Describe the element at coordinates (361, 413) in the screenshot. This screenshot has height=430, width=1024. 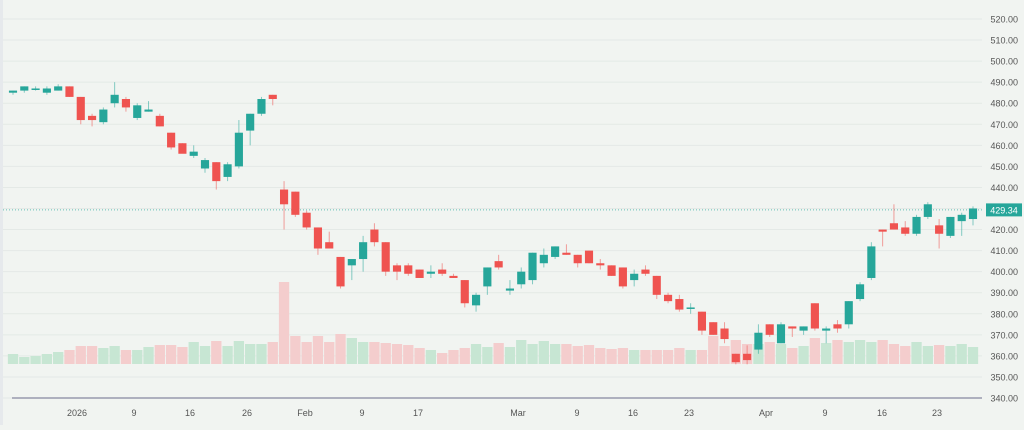
I see `x-axis-tick-label: 9` at that location.